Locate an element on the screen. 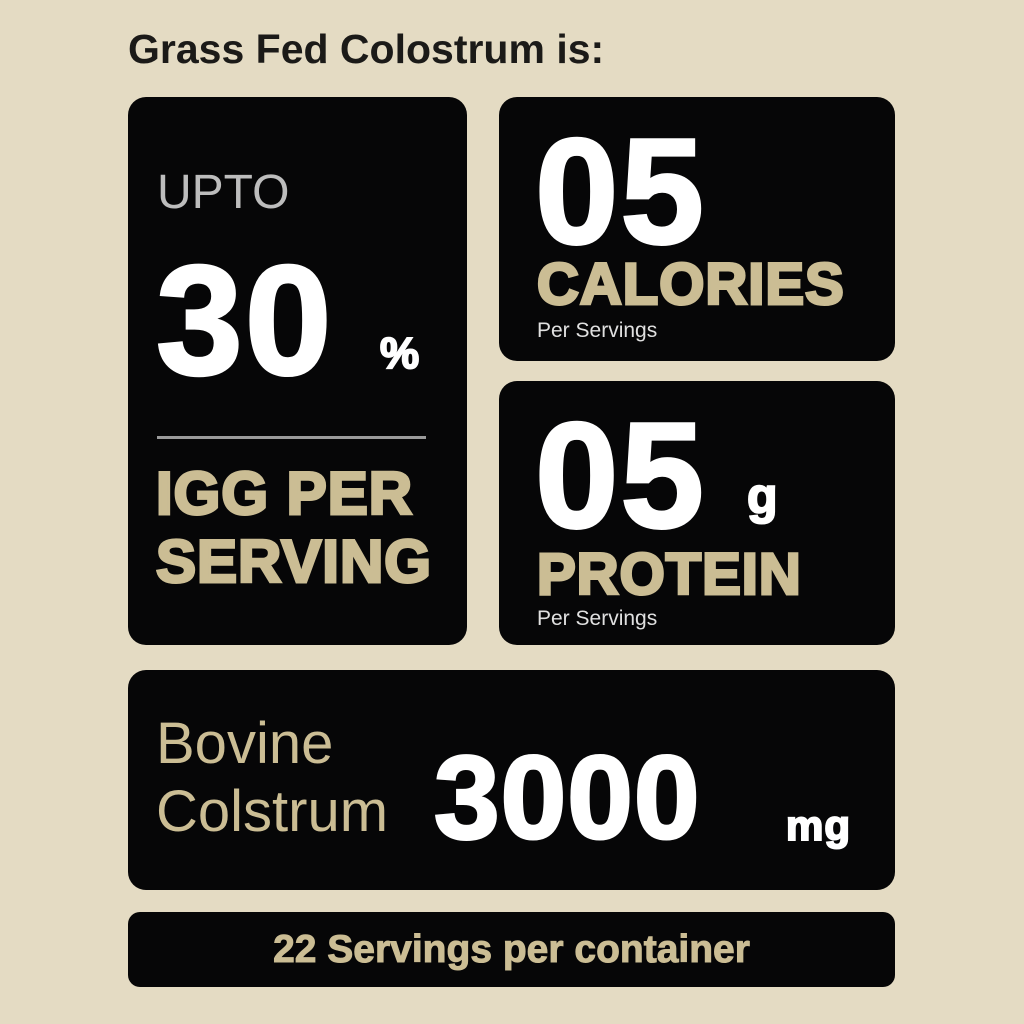 This screenshot has height=1024, width=1024. servings-banner: 22 Servings per container is located at coordinates (511, 949).